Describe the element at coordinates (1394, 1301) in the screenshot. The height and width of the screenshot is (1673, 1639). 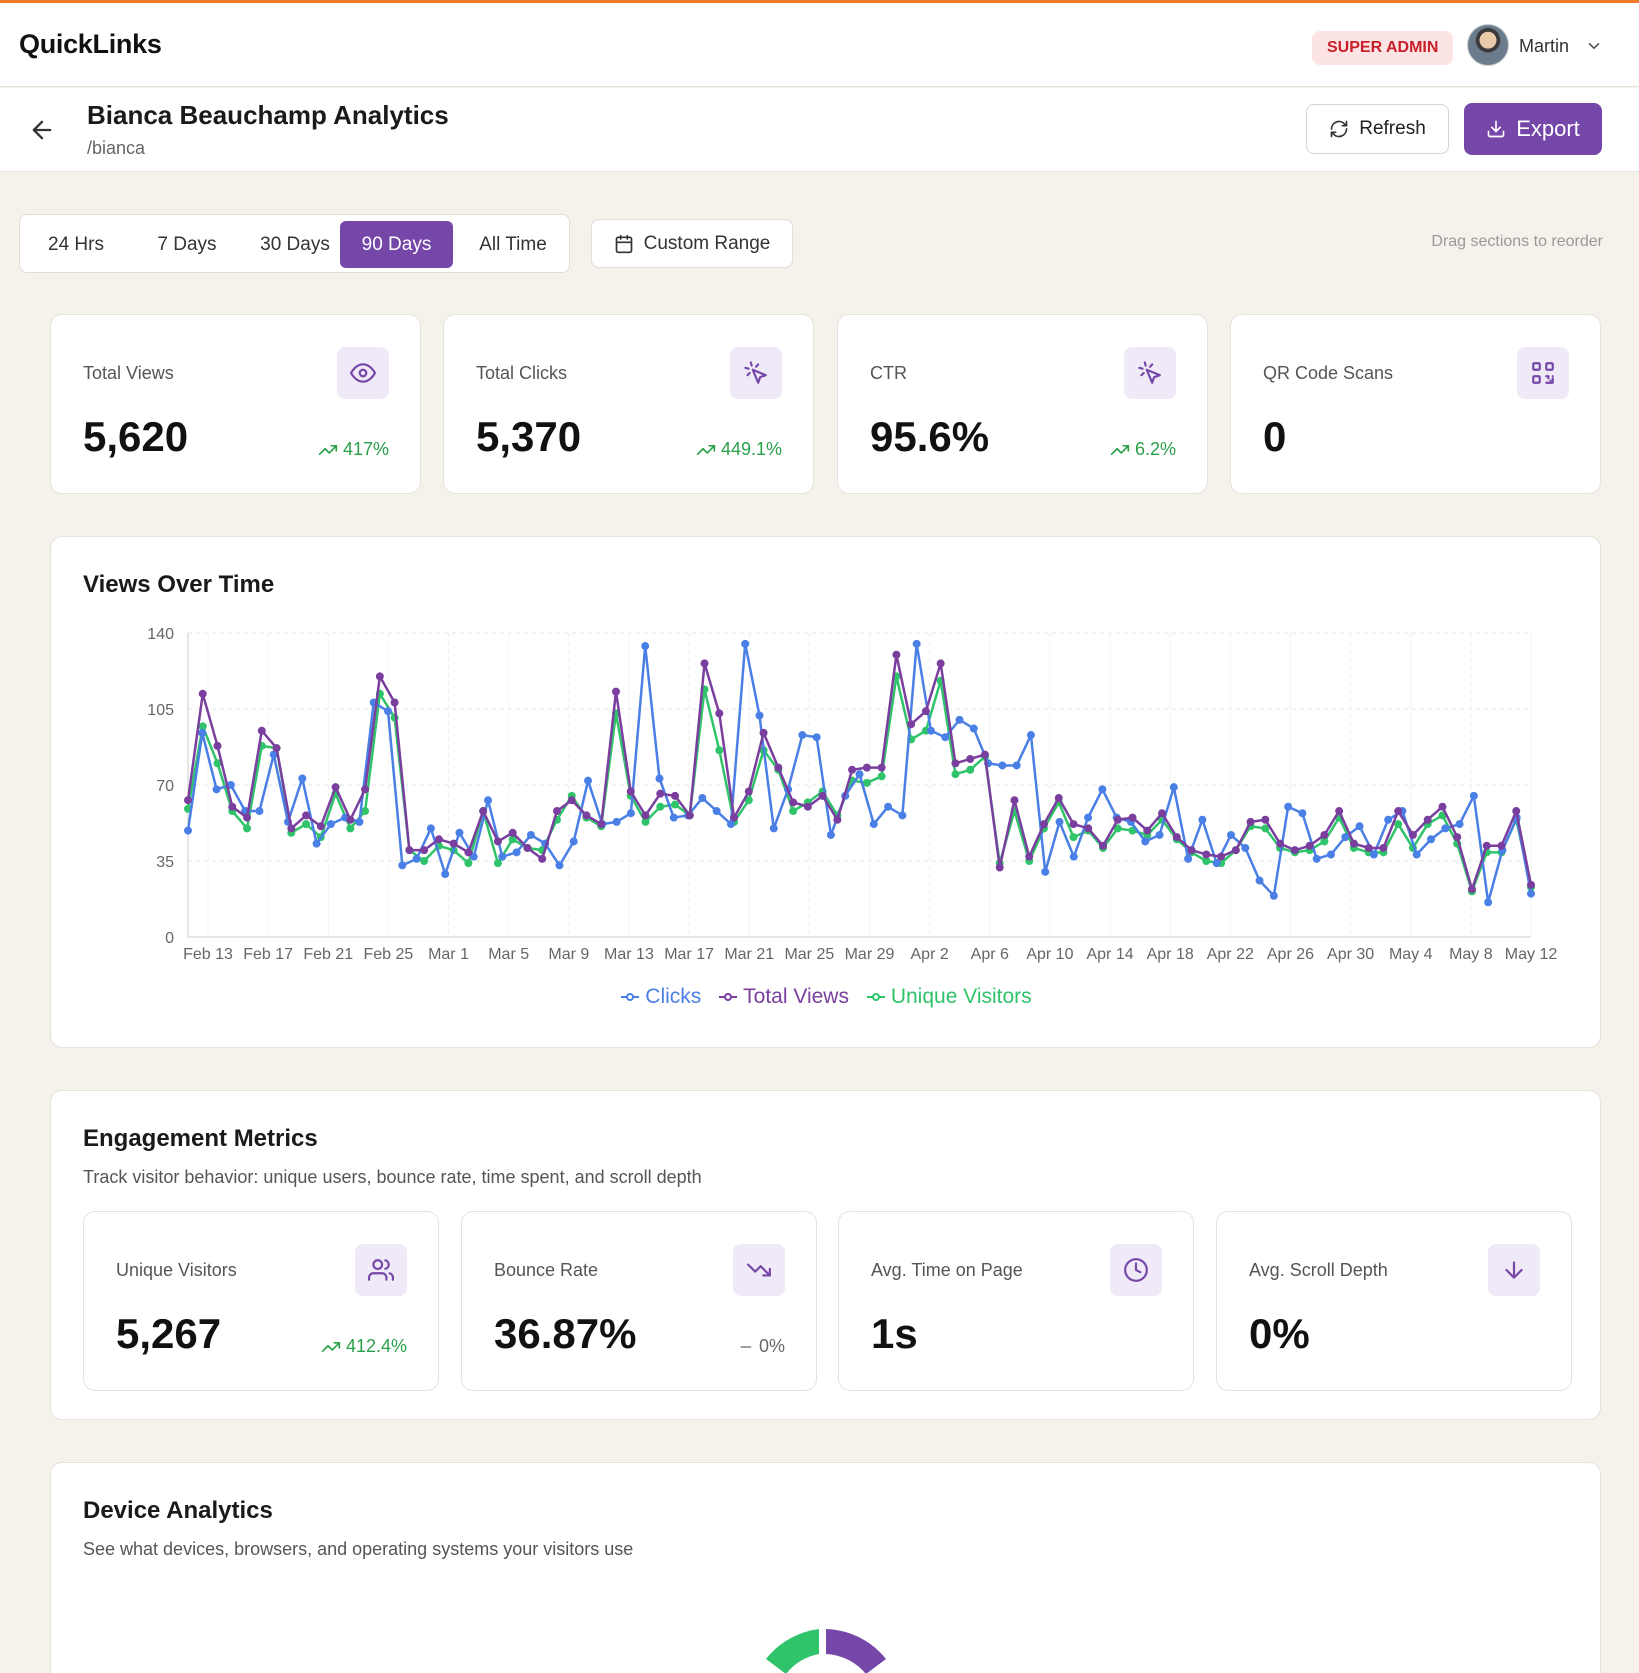
I see `eng-card-scroll-depth: Avg. Scroll Depth 0%` at that location.